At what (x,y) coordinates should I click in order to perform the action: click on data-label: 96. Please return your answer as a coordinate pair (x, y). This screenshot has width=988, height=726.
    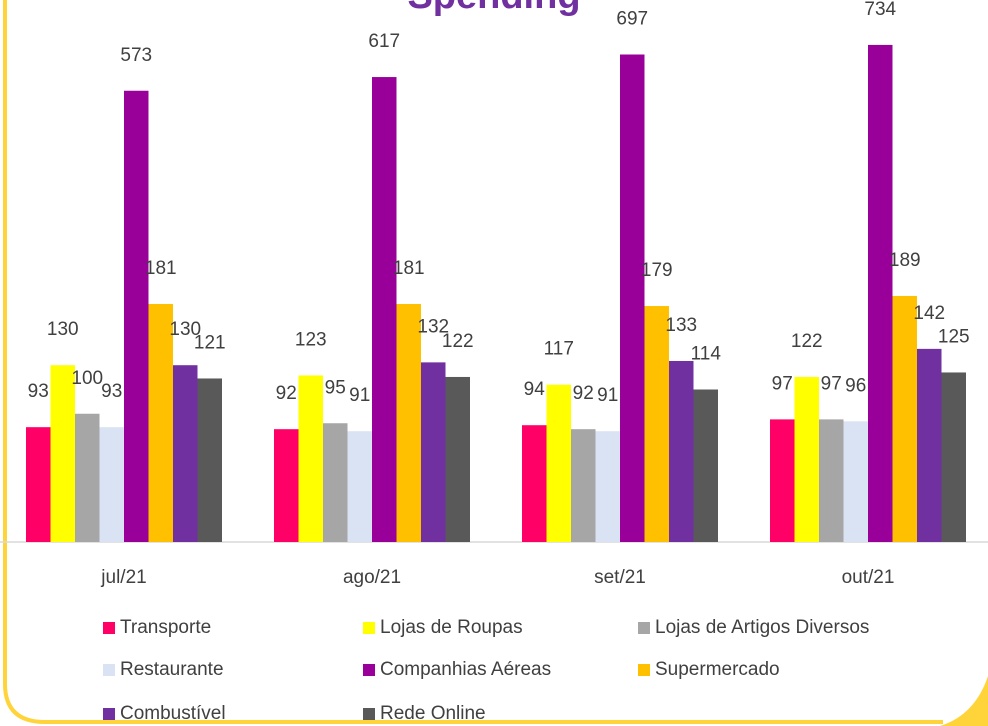
    Looking at the image, I should click on (855, 385).